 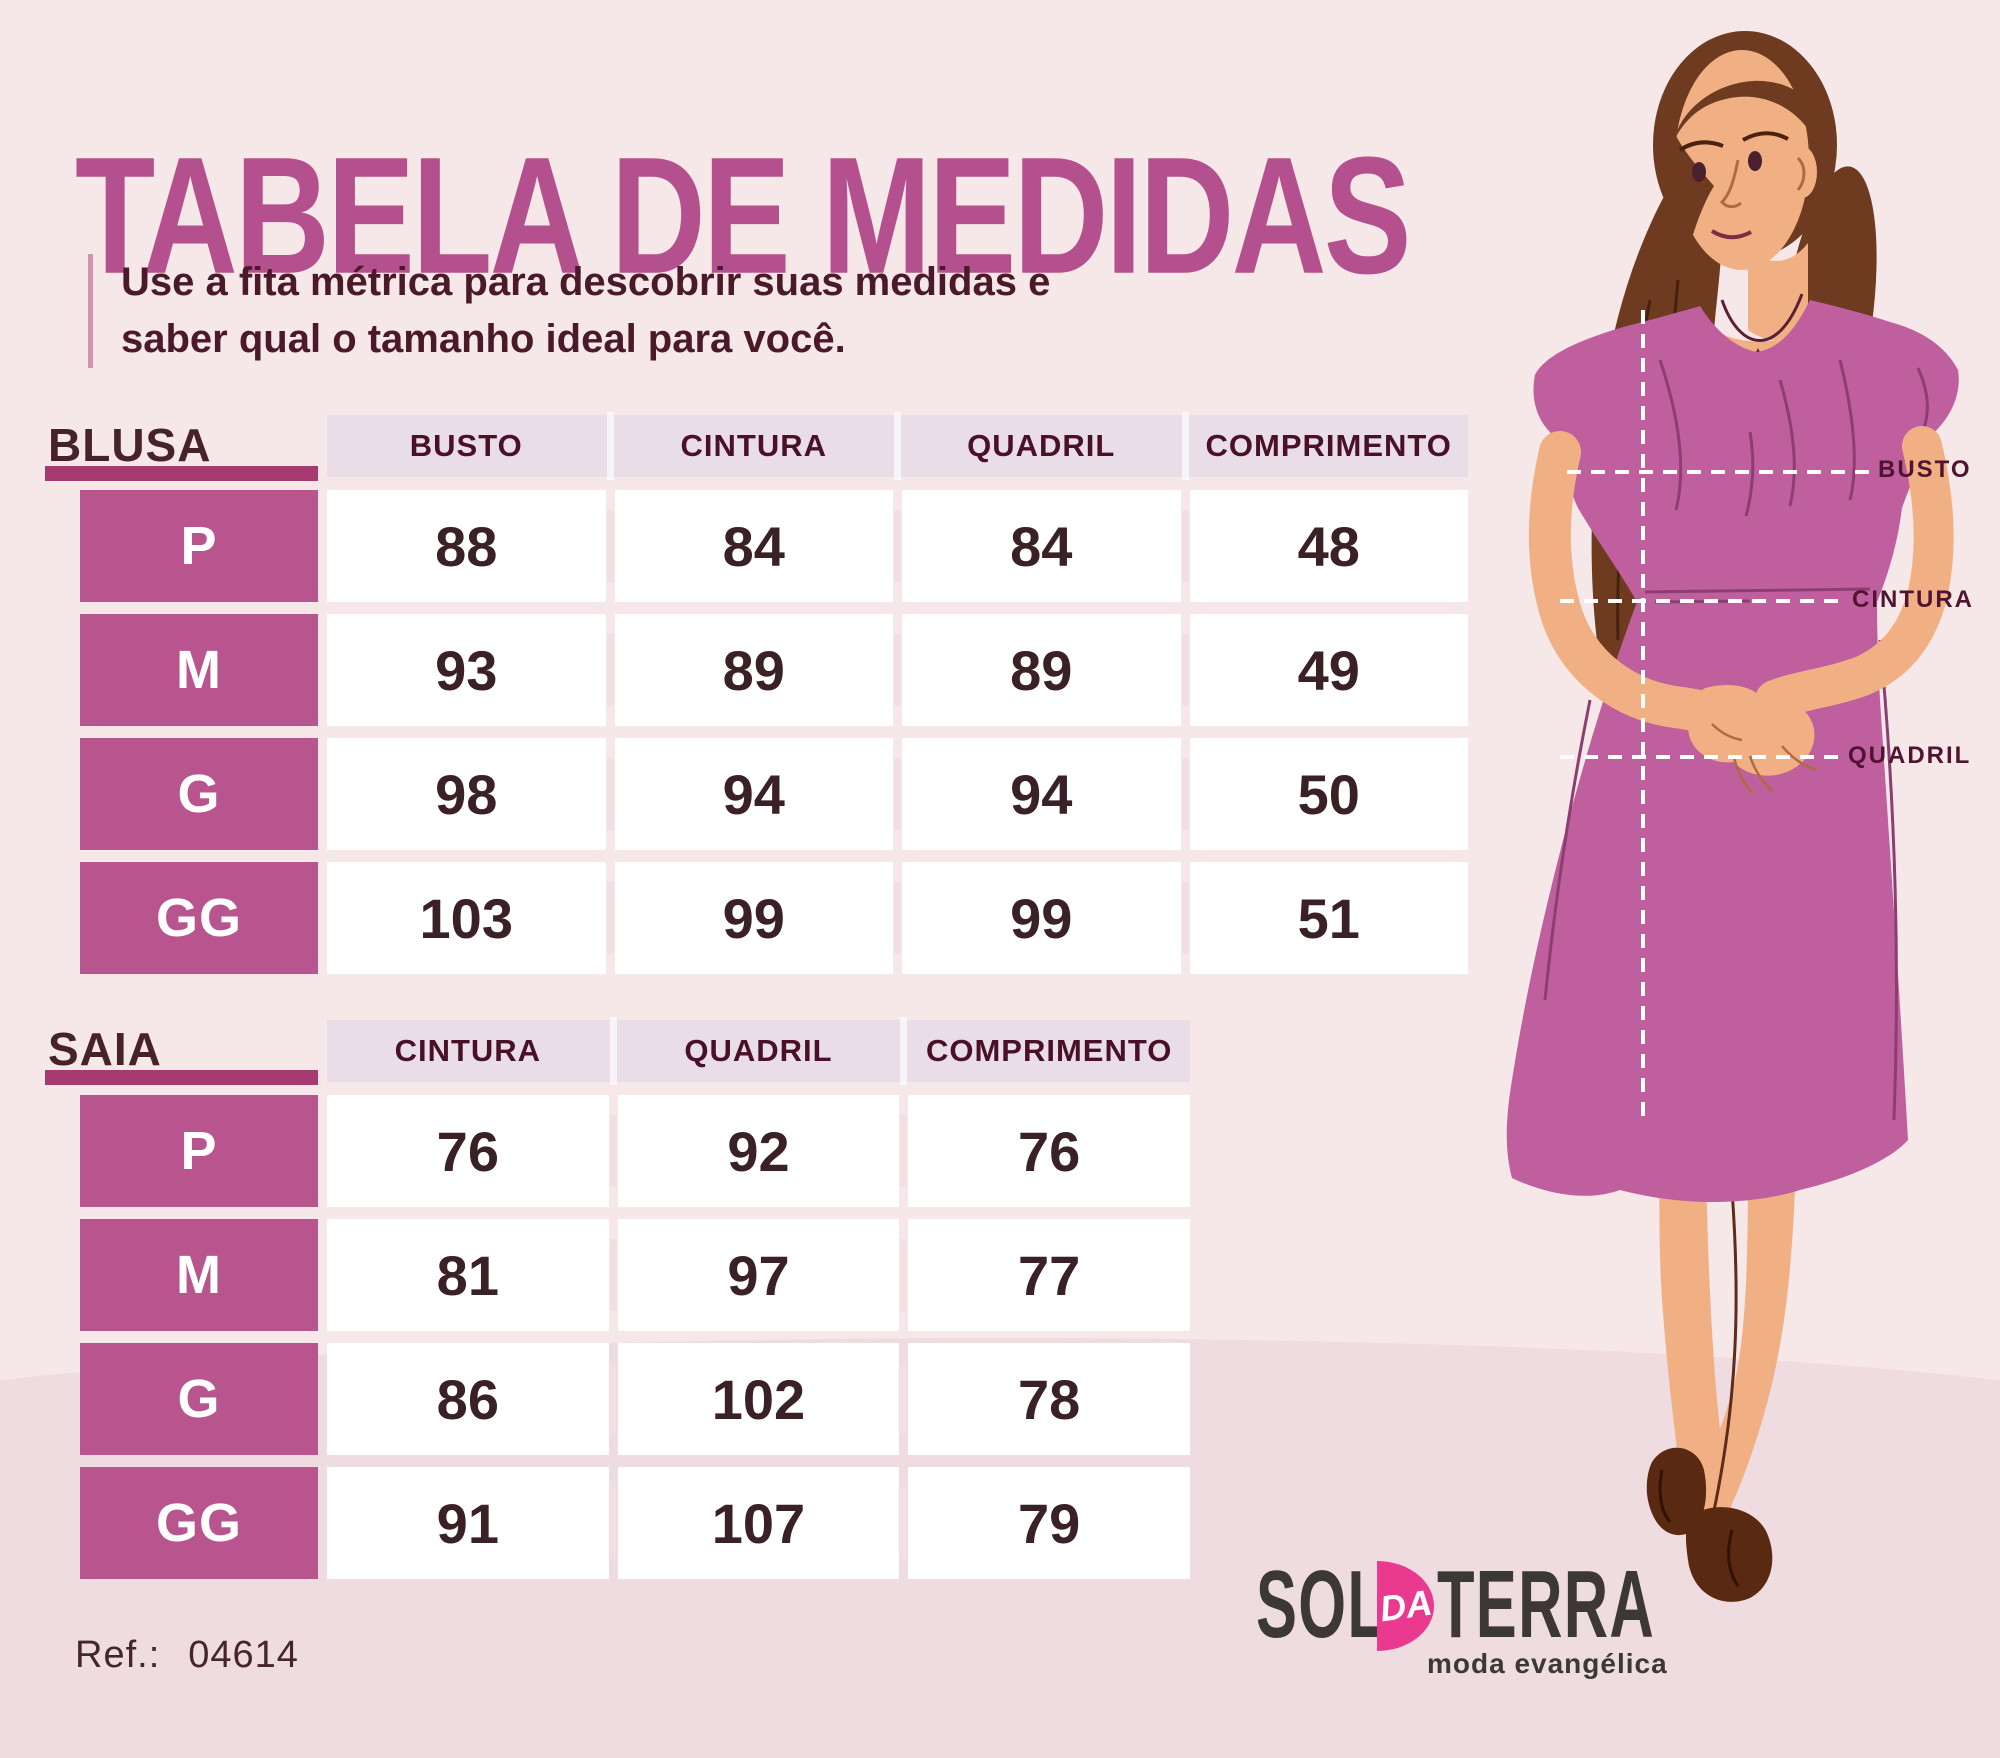 I want to click on value-cell: 93, so click(x=466, y=670).